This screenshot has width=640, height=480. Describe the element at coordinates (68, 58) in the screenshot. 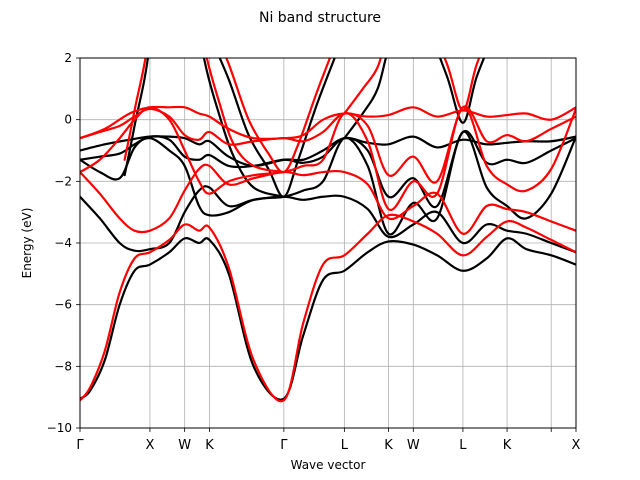

I see `y-tick-label: 2` at that location.